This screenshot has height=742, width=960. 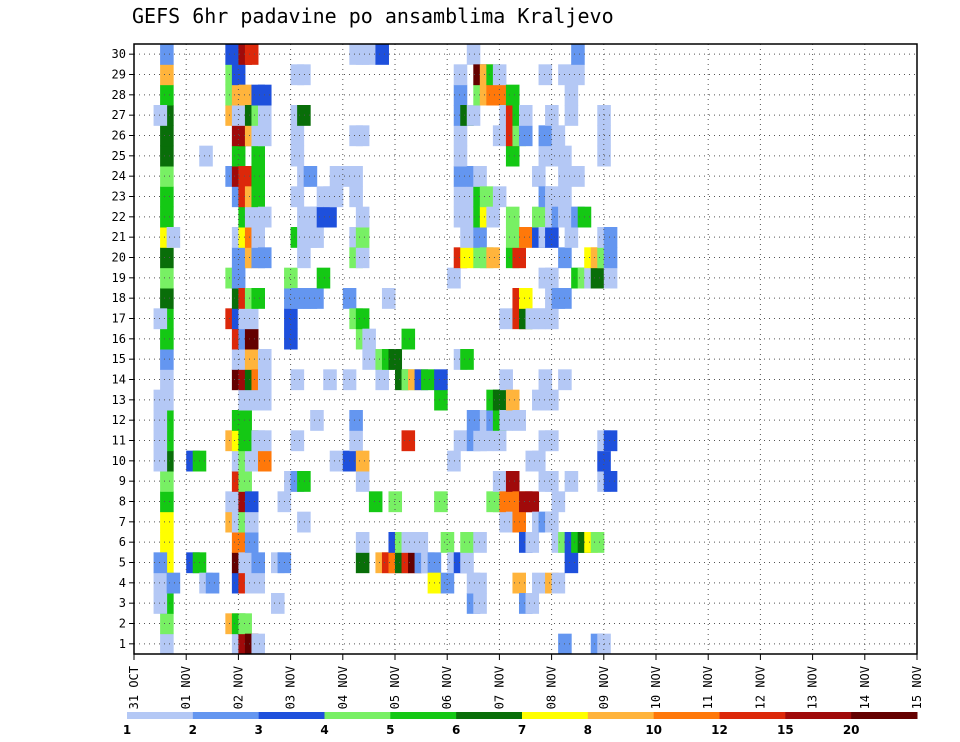 What do you see at coordinates (122, 644) in the screenshot?
I see `y-tick-label: 1` at bounding box center [122, 644].